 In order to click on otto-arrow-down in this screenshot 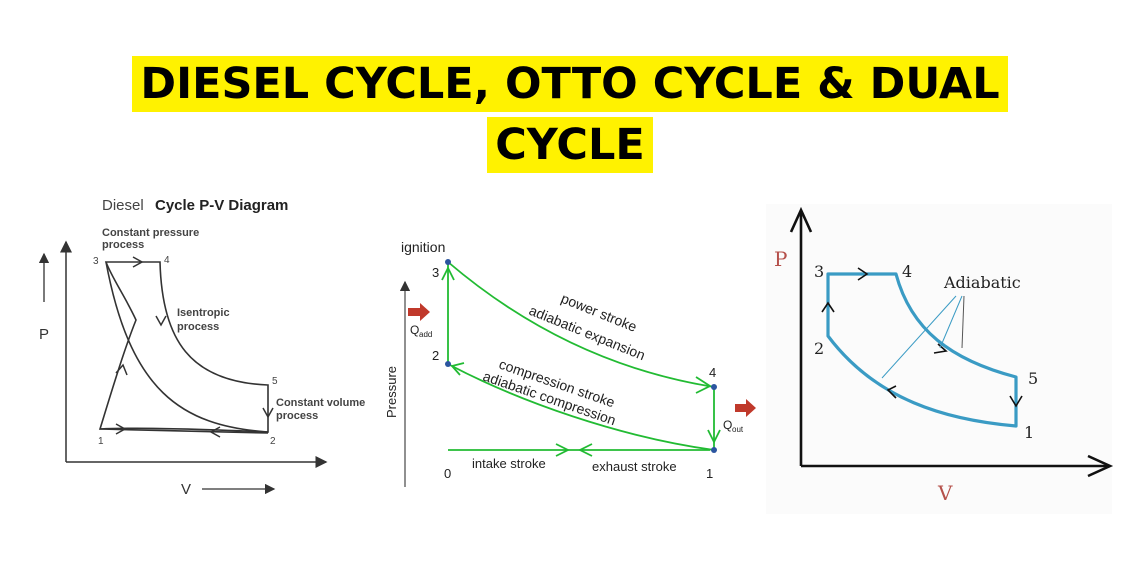, I will do `click(714, 437)`.